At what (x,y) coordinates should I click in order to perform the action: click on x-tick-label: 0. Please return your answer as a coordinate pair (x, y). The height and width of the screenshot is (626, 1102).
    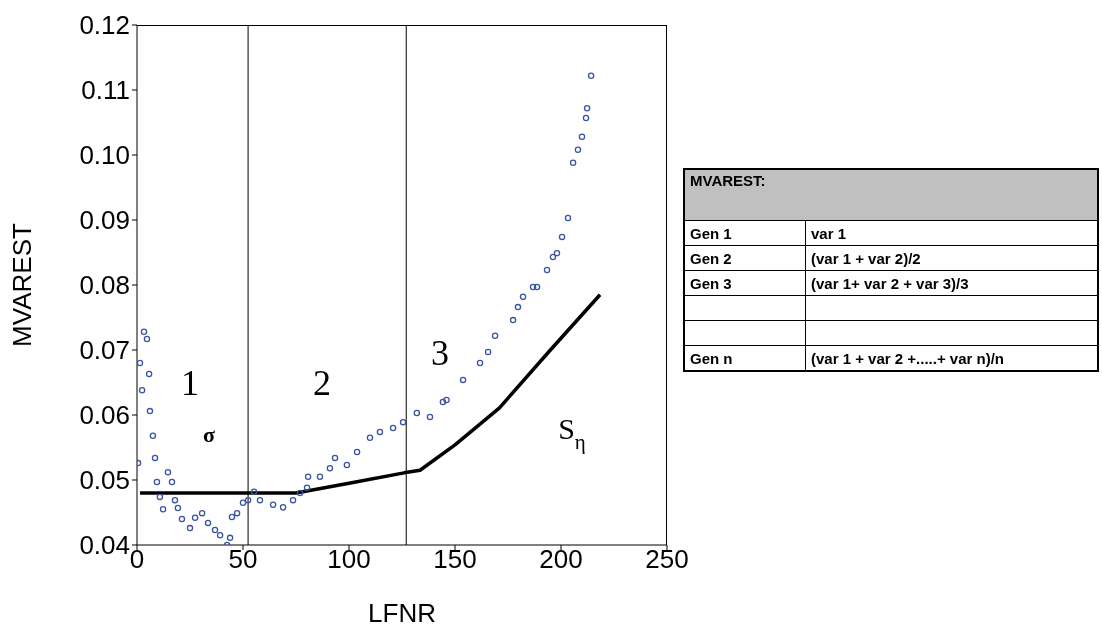
    Looking at the image, I should click on (137, 559).